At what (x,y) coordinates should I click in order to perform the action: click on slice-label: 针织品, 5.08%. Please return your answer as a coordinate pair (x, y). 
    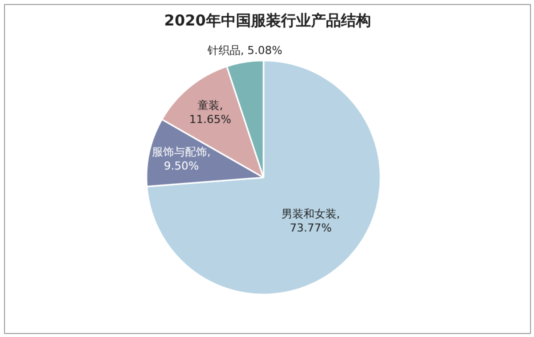
    Looking at the image, I should click on (244, 50).